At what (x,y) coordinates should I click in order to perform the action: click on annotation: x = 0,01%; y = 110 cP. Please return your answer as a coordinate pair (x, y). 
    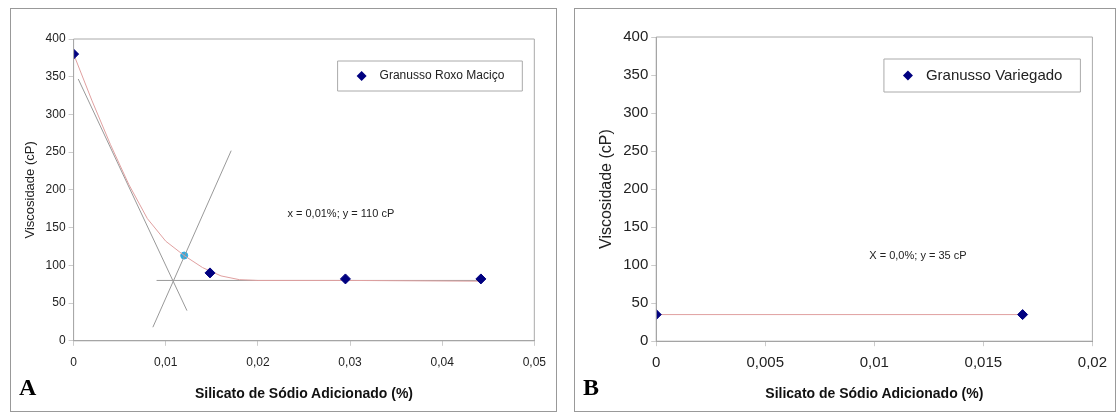
    Looking at the image, I should click on (341, 213).